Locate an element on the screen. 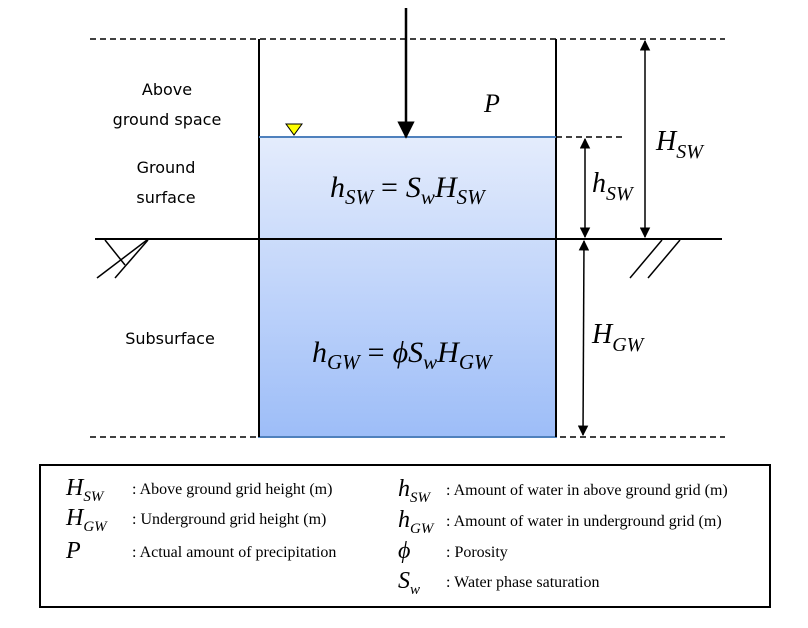  legend-description: : Porosity is located at coordinates (477, 552).